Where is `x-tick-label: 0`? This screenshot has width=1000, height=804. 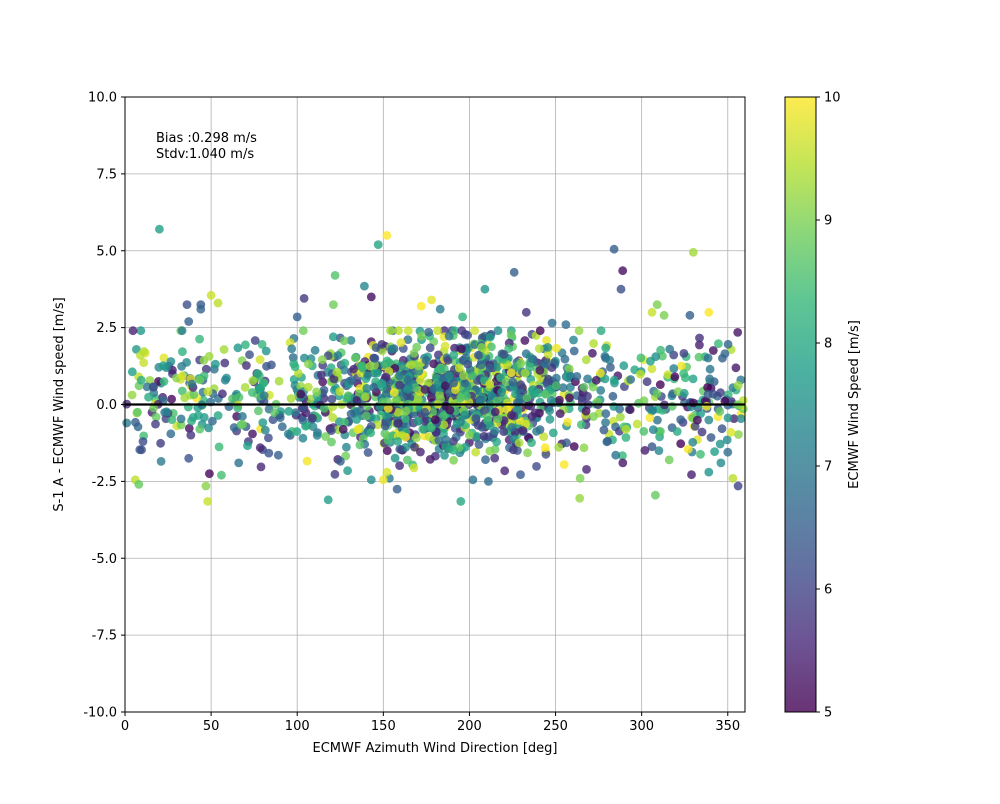
x-tick-label: 0 is located at coordinates (125, 726).